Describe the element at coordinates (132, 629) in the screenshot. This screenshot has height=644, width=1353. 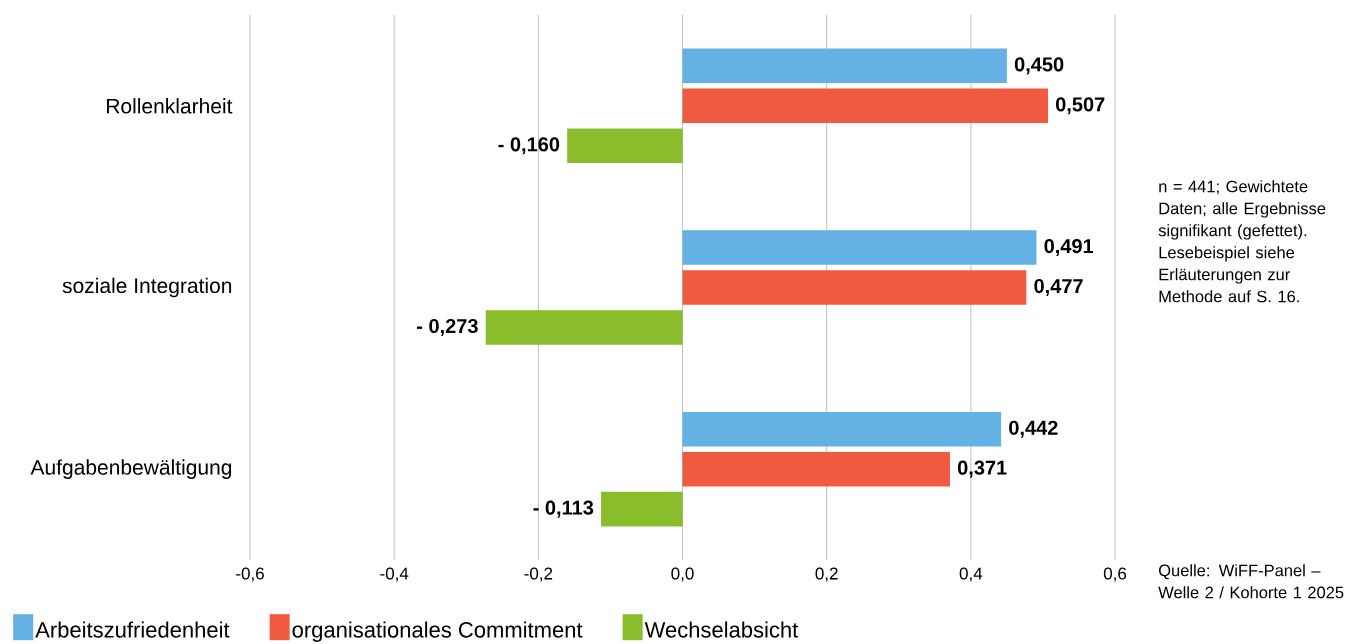
I see `legend-label: Arbeitszufriedenheit` at that location.